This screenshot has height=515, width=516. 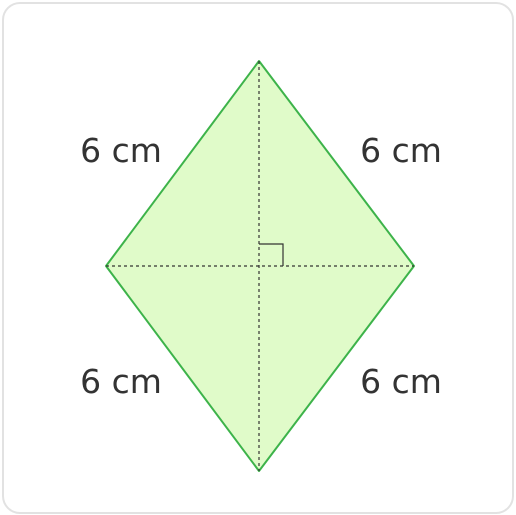 What do you see at coordinates (401, 381) in the screenshot?
I see `side-label-bottom-right: 6 cm` at bounding box center [401, 381].